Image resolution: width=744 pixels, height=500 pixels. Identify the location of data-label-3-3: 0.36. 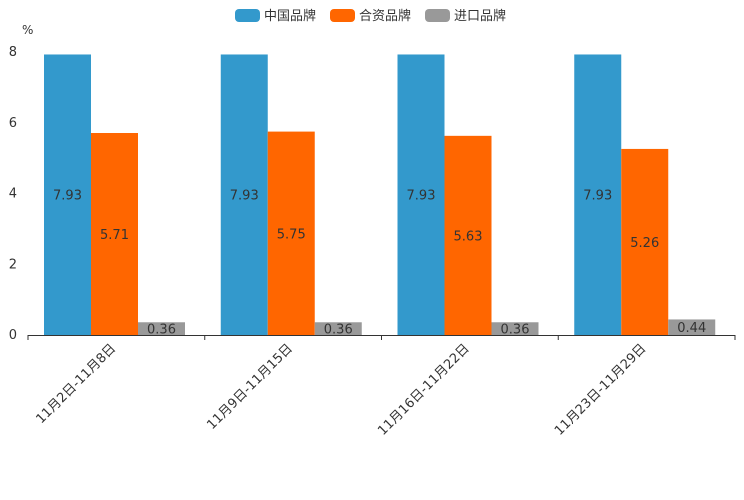
(515, 330).